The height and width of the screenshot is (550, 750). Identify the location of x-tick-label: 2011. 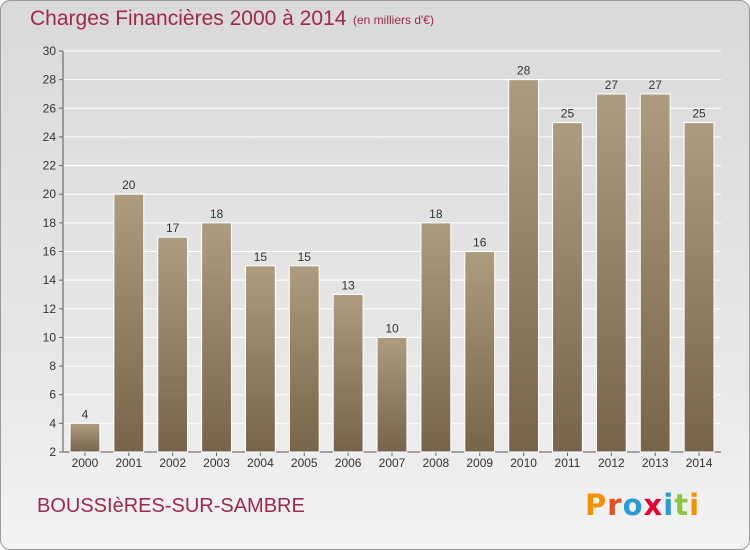
(568, 463).